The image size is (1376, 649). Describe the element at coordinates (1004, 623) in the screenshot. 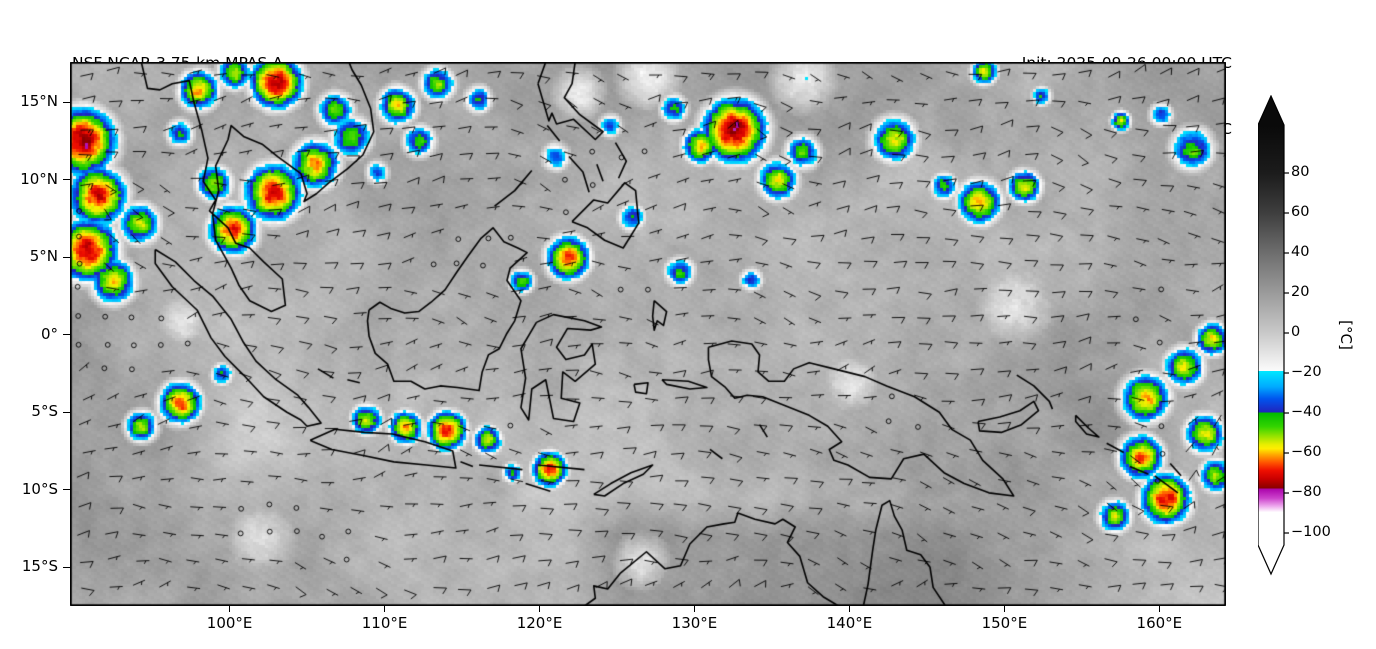

I see `x-axis-tick-label: 150°E` at that location.